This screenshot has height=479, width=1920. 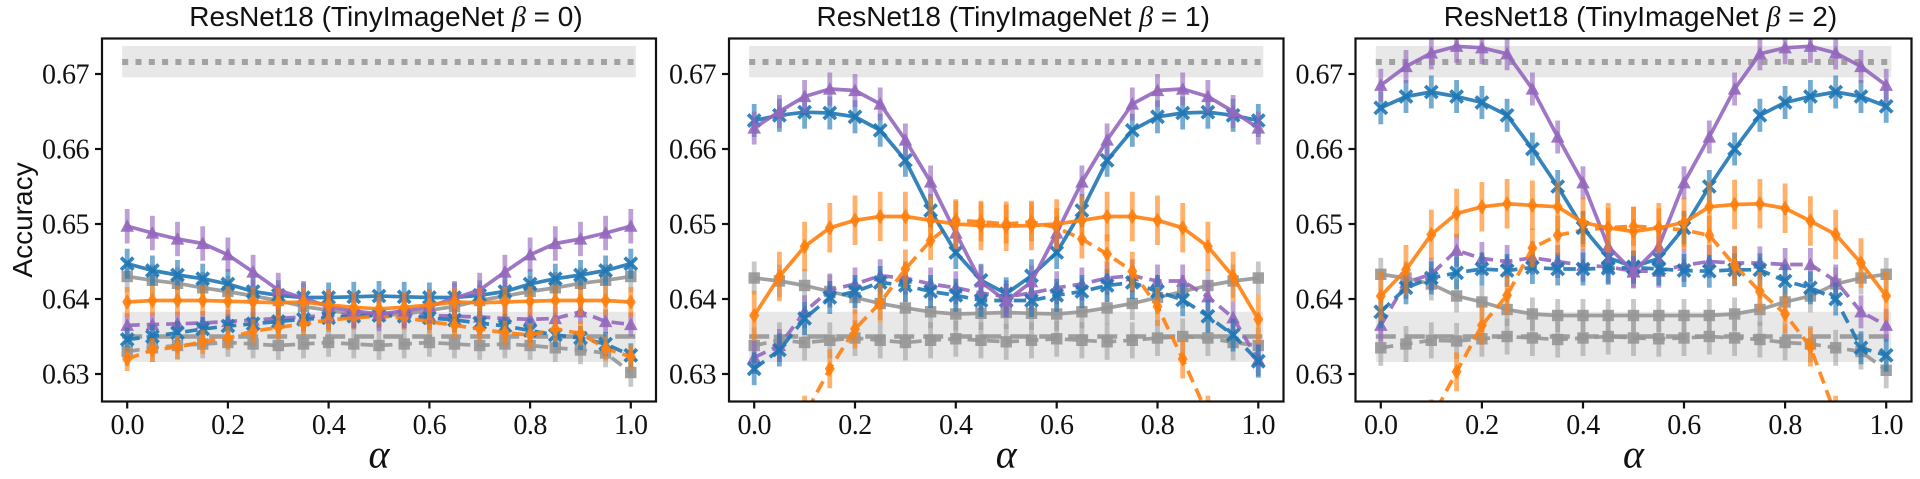 I want to click on svg-text: ResNet18 (TinyImageNet β = 0), so click(x=385, y=17).